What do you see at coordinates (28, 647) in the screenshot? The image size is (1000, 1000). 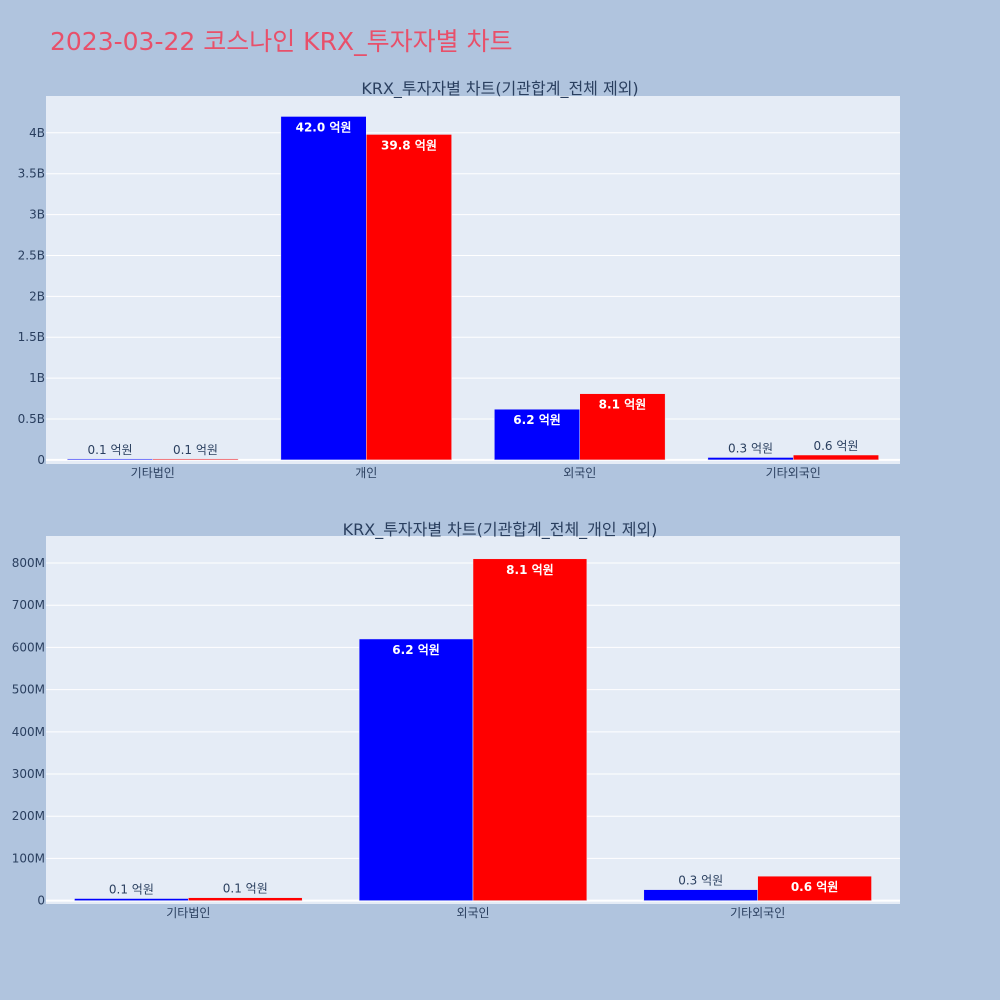 I see `y-tick-label: 600M` at bounding box center [28, 647].